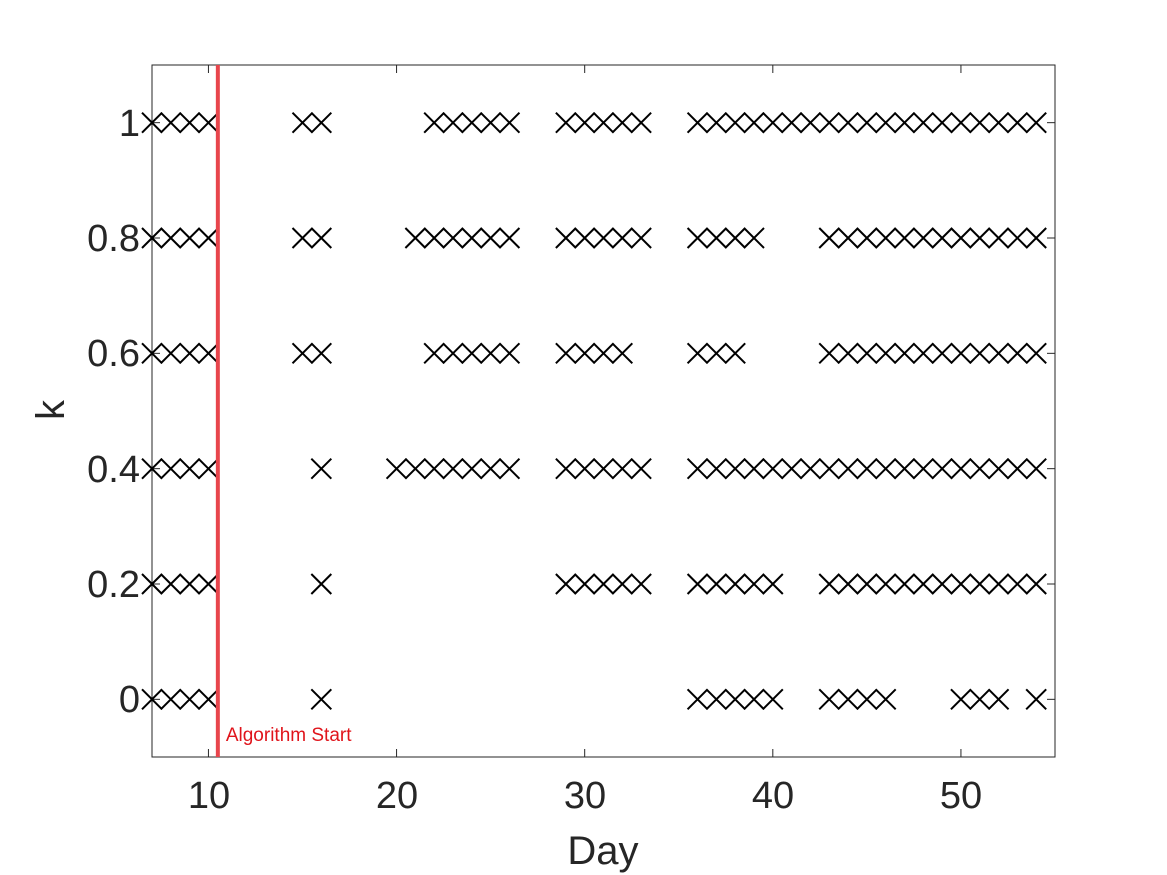 The height and width of the screenshot is (875, 1167). What do you see at coordinates (113, 354) in the screenshot?
I see `y-tick-label: 0.6` at bounding box center [113, 354].